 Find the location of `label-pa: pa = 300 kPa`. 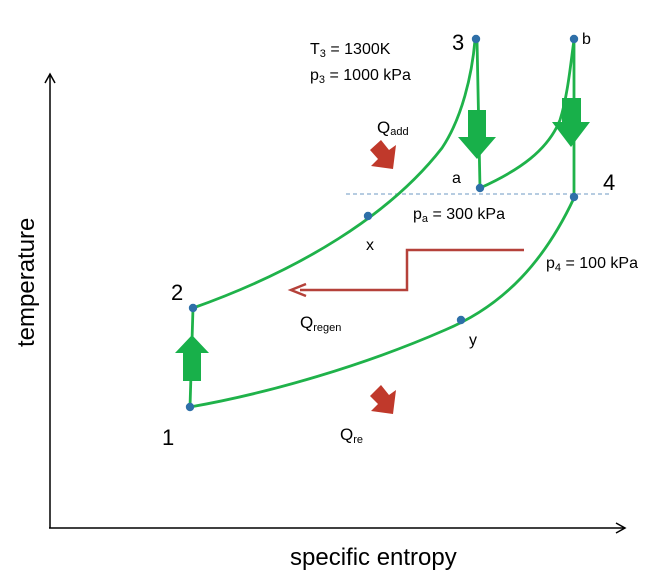

label-pa: pa = 300 kPa is located at coordinates (459, 215).